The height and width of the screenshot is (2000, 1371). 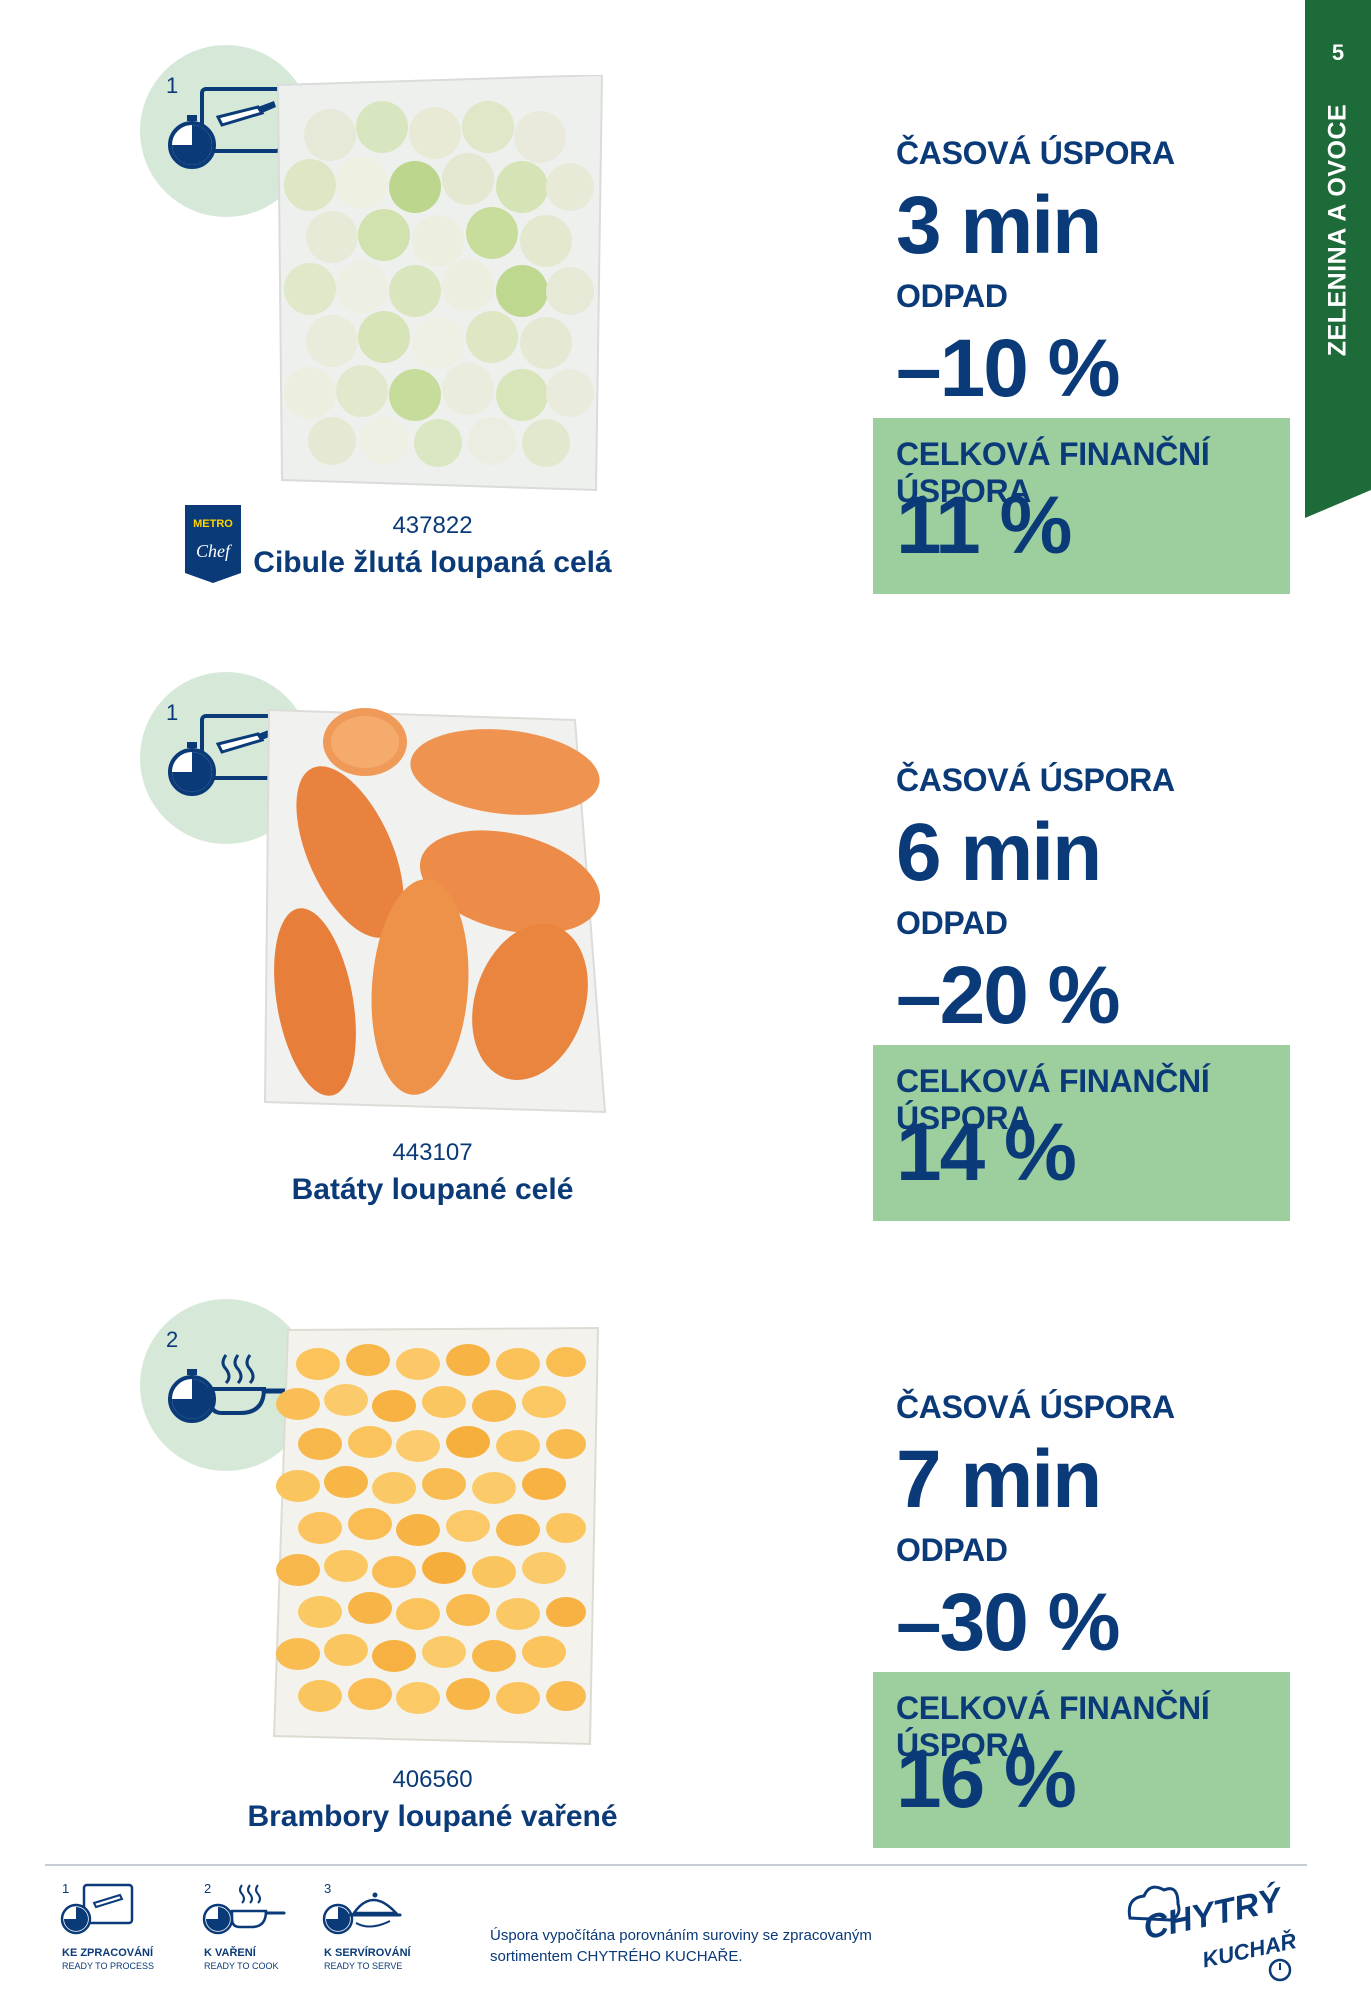 What do you see at coordinates (66, 1888) in the screenshot?
I see `legend-number: 1` at bounding box center [66, 1888].